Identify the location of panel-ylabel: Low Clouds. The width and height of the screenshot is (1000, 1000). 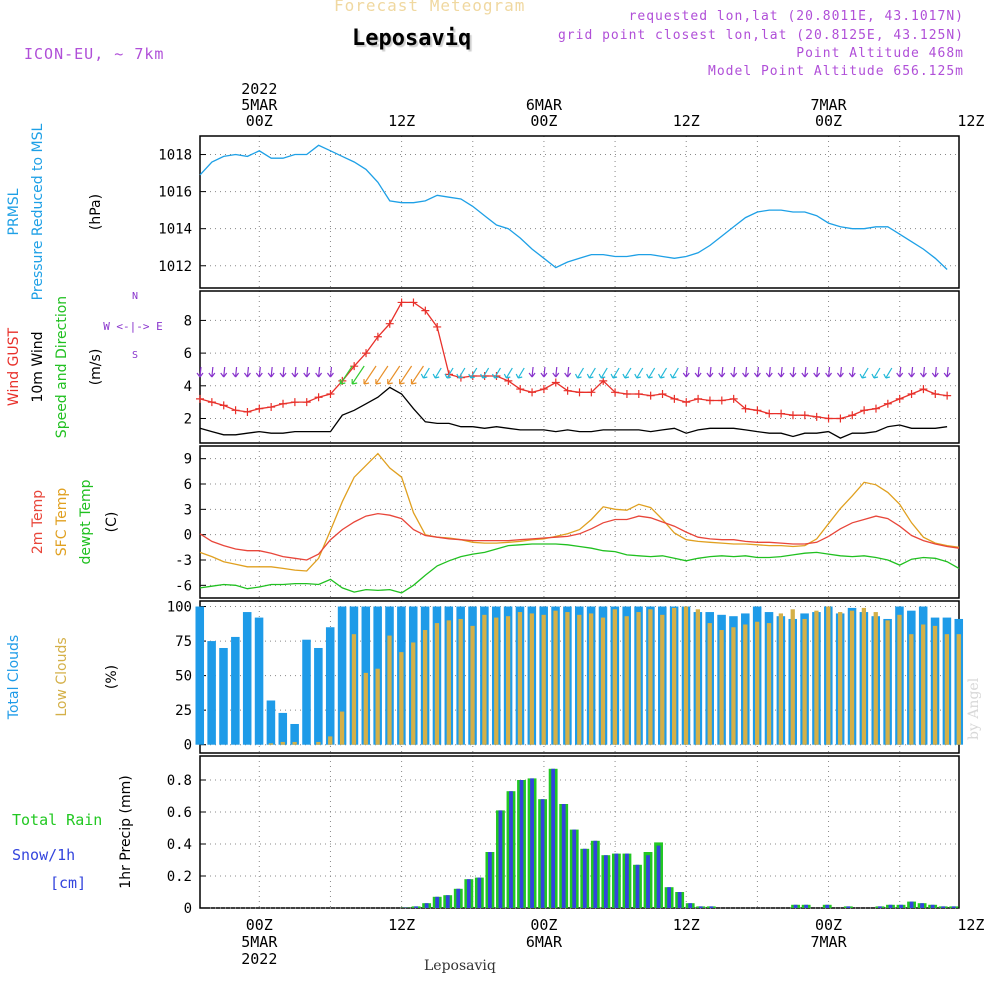
(62, 676).